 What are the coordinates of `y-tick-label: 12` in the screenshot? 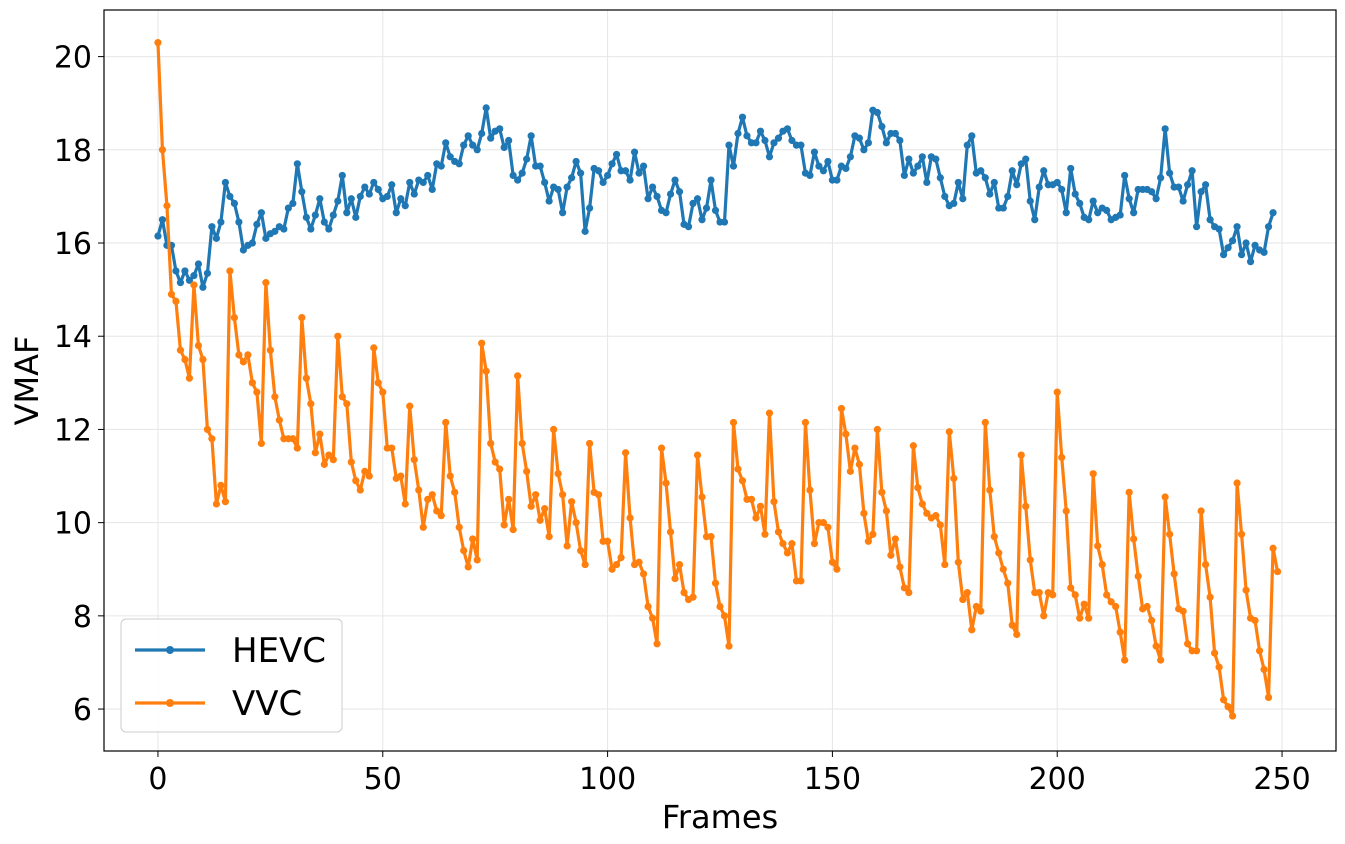 It's located at (73, 430).